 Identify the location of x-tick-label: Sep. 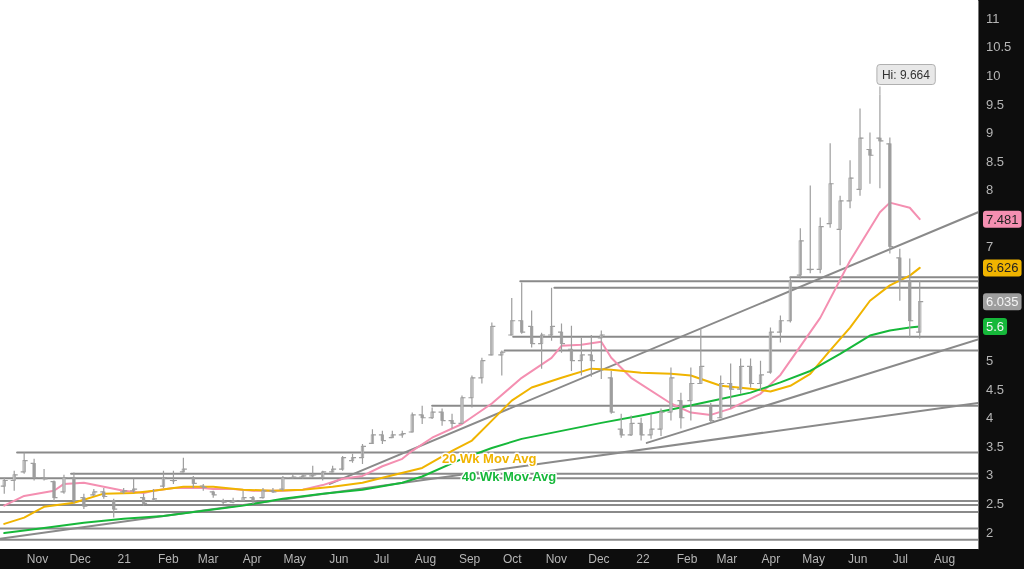
(469, 558).